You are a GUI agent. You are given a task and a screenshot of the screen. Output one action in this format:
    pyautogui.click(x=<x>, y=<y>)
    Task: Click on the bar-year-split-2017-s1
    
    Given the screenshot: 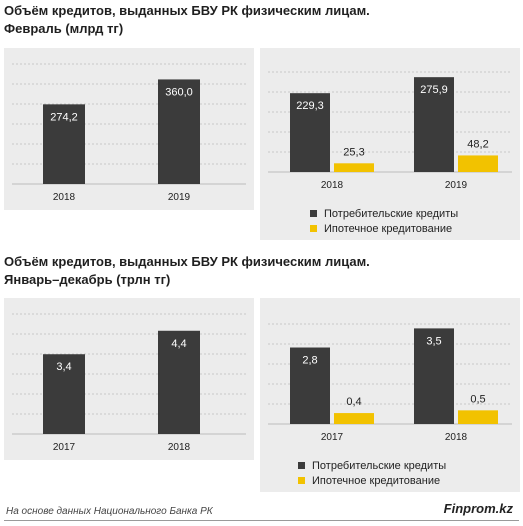 What is the action you would take?
    pyautogui.click(x=354, y=418)
    